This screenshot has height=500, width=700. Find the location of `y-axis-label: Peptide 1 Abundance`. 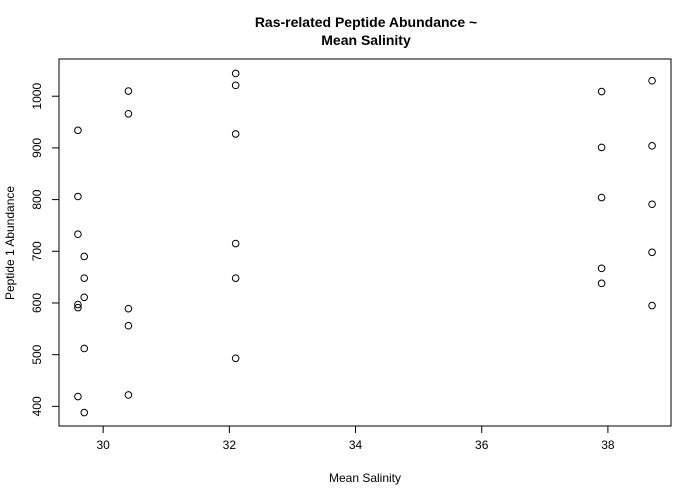

y-axis-label: Peptide 1 Abundance is located at coordinates (10, 243).